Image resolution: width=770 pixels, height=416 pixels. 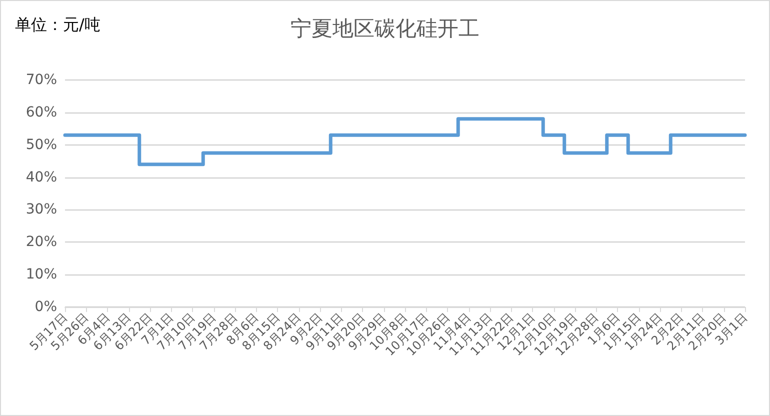 What do you see at coordinates (41, 242) in the screenshot?
I see `y-tick-label: 20%` at bounding box center [41, 242].